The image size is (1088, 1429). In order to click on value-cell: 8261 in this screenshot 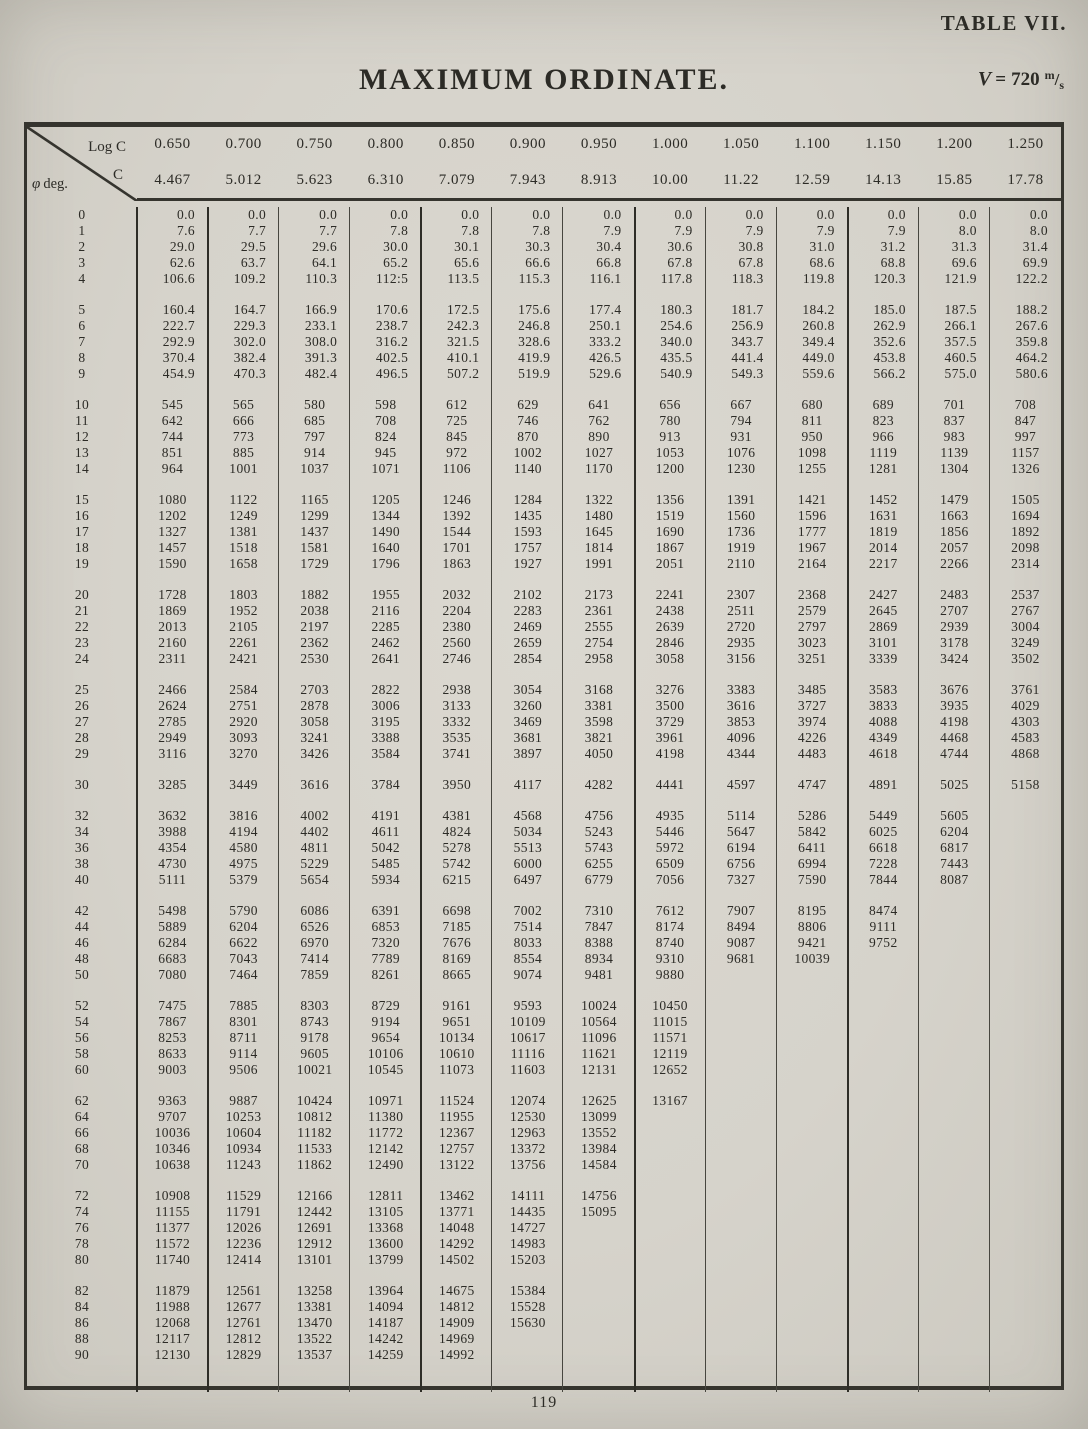, I will do `click(386, 974)`.